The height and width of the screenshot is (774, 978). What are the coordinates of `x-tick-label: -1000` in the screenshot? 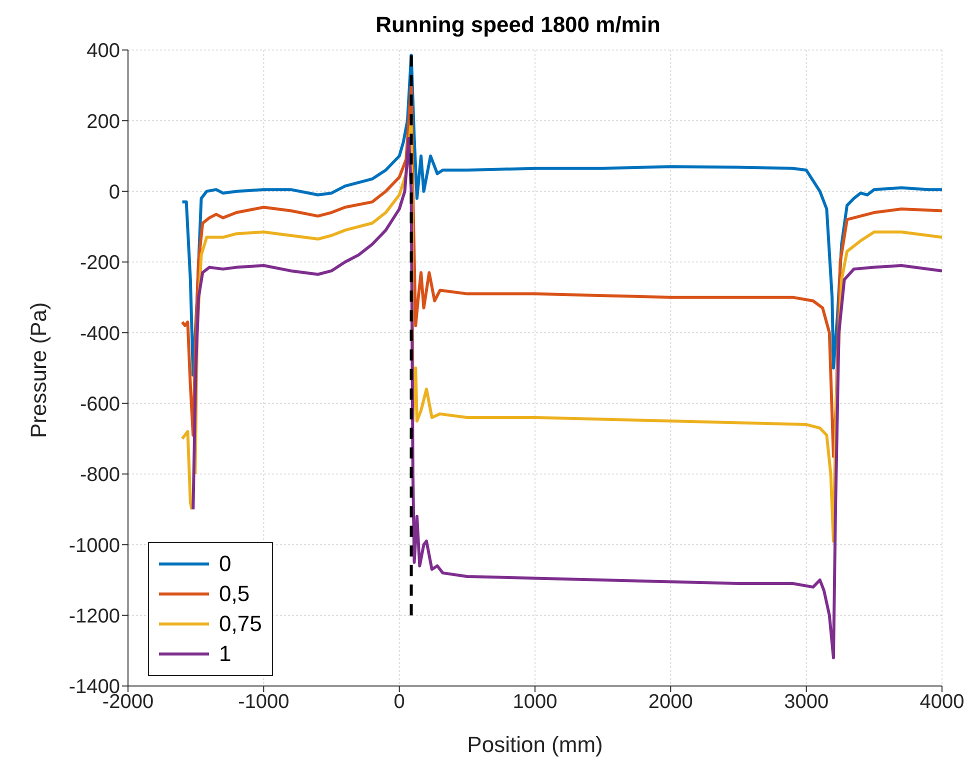 It's located at (264, 702).